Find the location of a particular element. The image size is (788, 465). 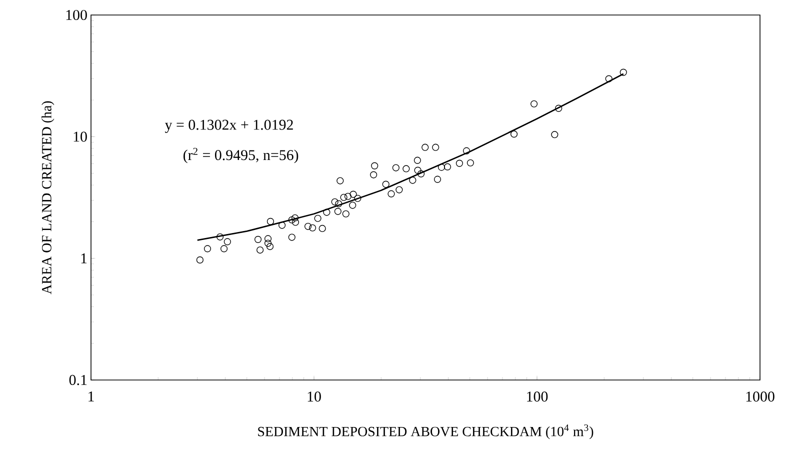

y-tick-label: 100 is located at coordinates (76, 15).